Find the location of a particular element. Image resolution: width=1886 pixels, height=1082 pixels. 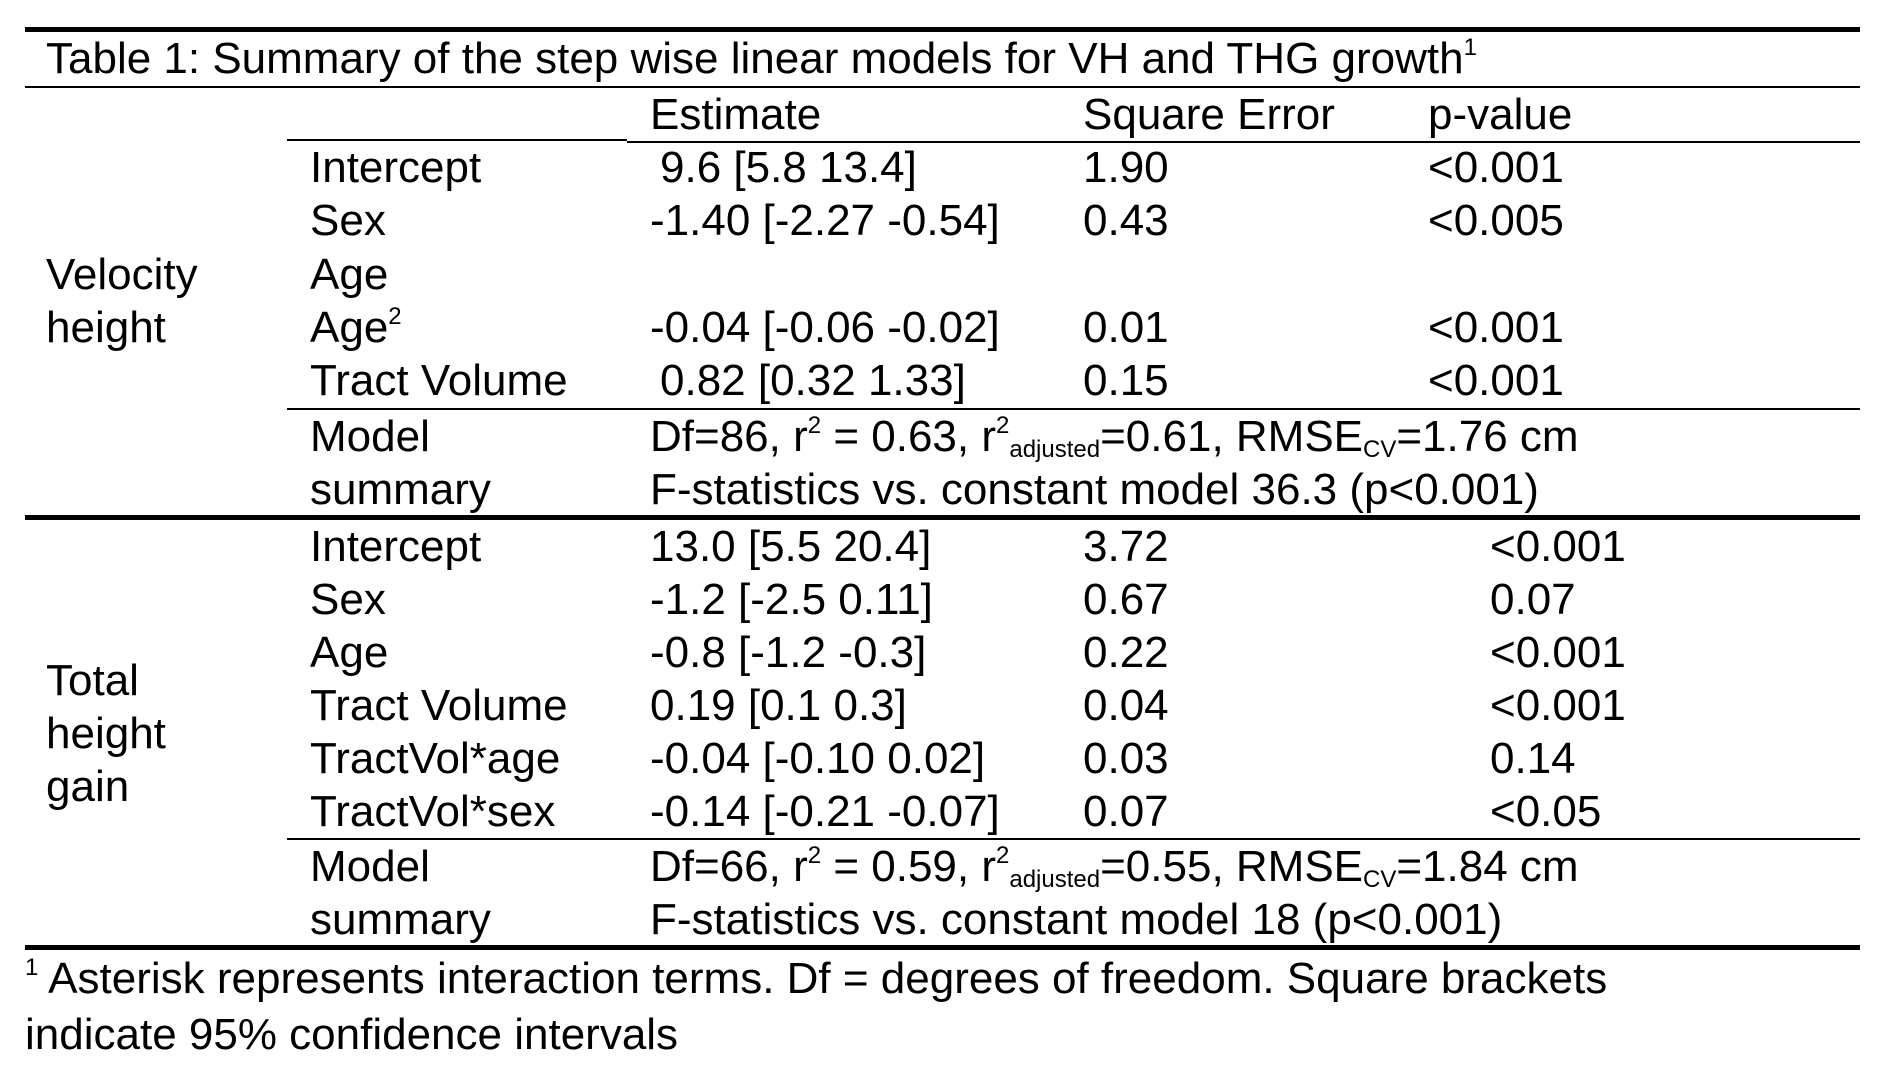

rmse-text: =1.84 cm is located at coordinates (1487, 866).